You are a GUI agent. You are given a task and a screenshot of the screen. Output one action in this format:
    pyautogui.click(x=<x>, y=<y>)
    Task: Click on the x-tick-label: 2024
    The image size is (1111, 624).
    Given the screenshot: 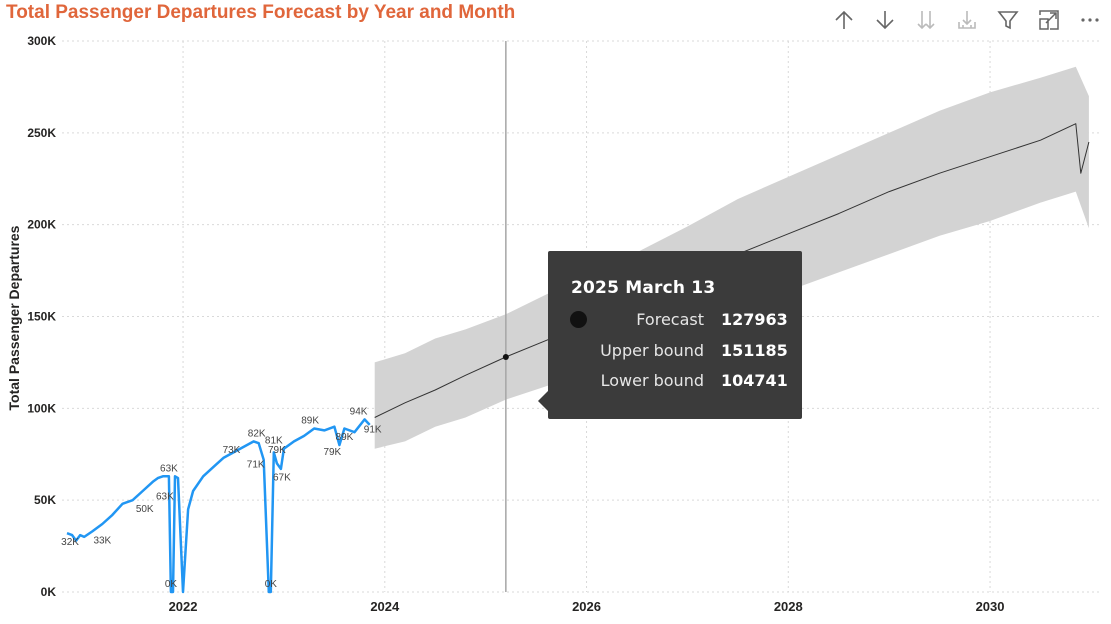 What is the action you would take?
    pyautogui.click(x=385, y=606)
    